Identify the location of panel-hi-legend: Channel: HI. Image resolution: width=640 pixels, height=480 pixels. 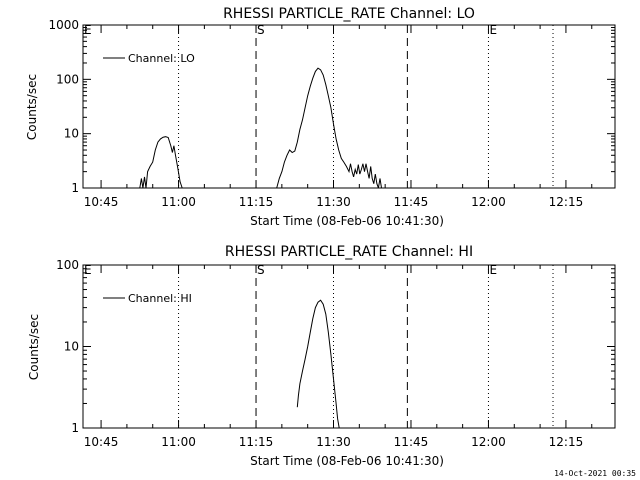
(147, 298).